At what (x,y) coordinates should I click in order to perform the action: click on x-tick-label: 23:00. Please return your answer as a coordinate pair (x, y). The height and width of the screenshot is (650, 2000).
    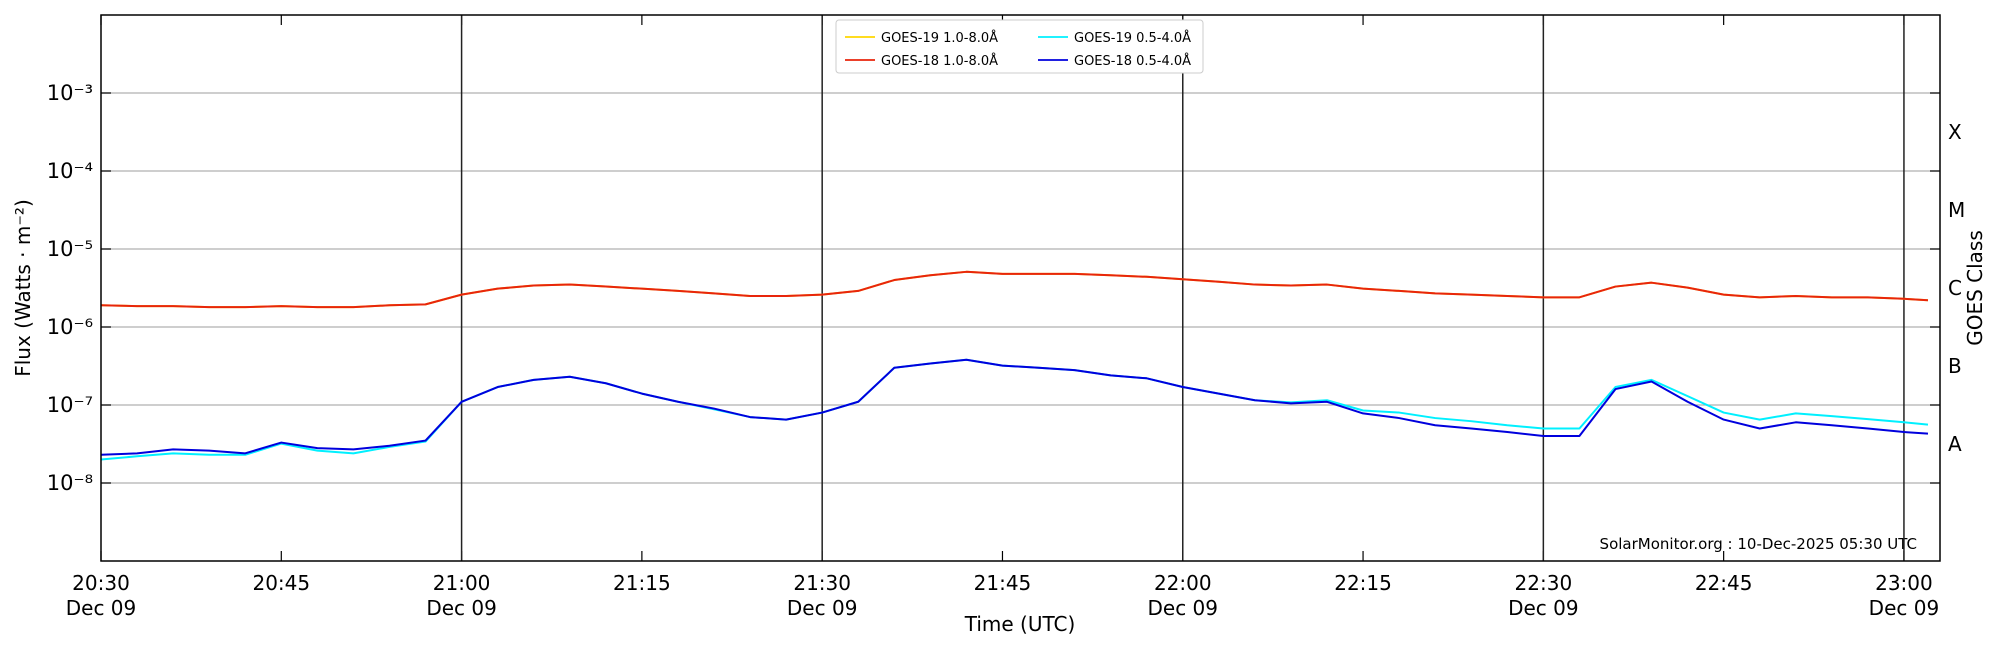
    Looking at the image, I should click on (1904, 583).